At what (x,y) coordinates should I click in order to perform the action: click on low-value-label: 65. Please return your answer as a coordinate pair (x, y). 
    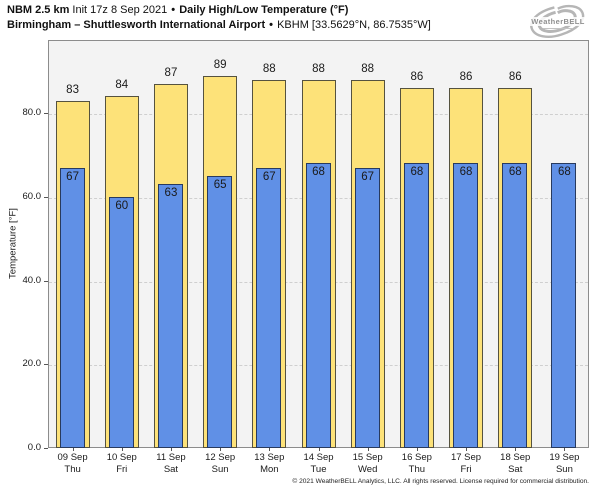
    Looking at the image, I should click on (220, 185).